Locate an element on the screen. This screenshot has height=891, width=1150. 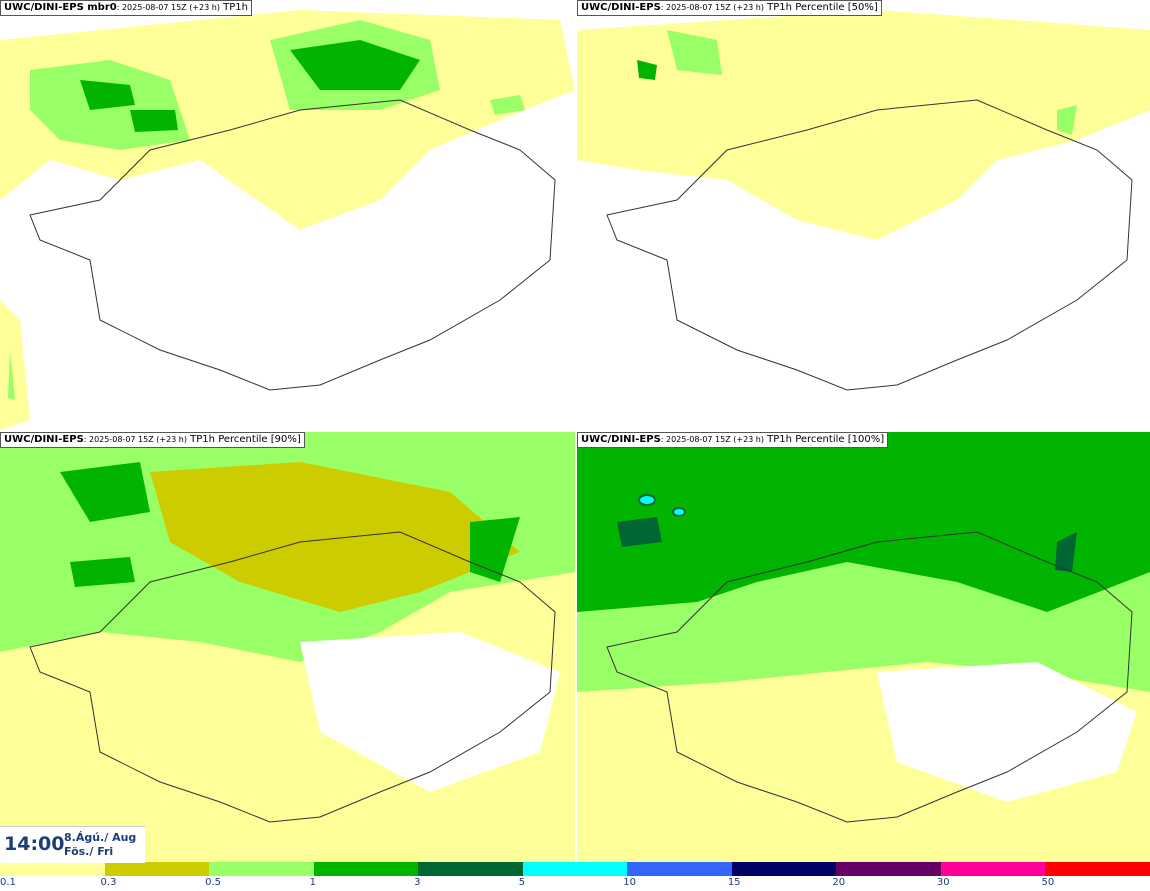
legend-tick-label: 0.3 is located at coordinates (108, 882).